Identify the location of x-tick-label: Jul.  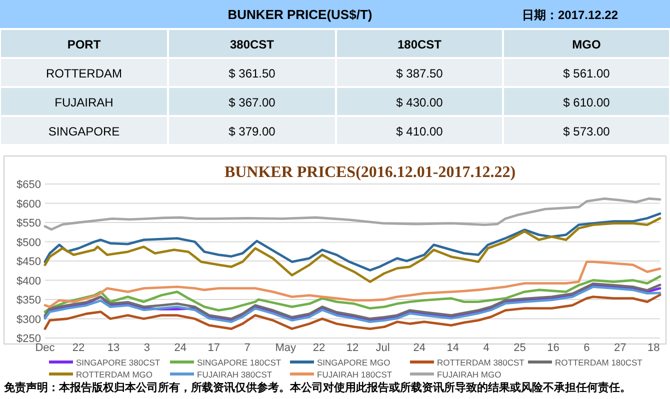
(383, 348).